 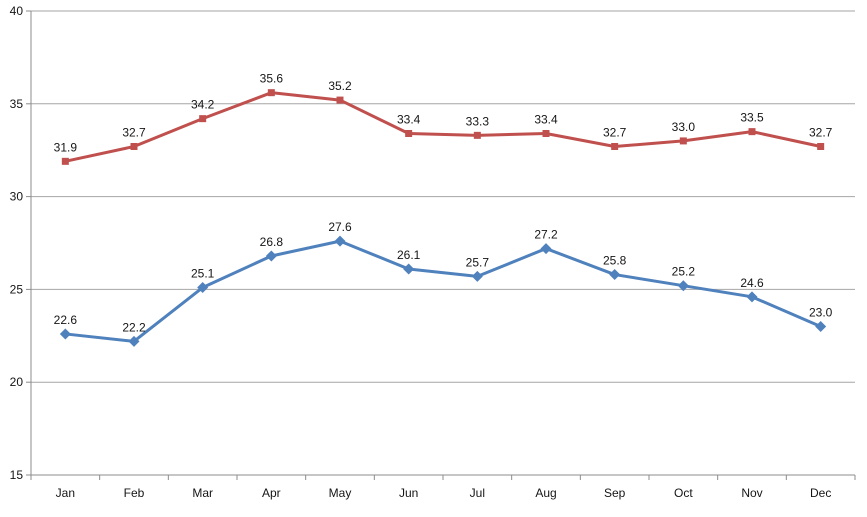 I want to click on x-category-label: Dec, so click(x=820, y=493).